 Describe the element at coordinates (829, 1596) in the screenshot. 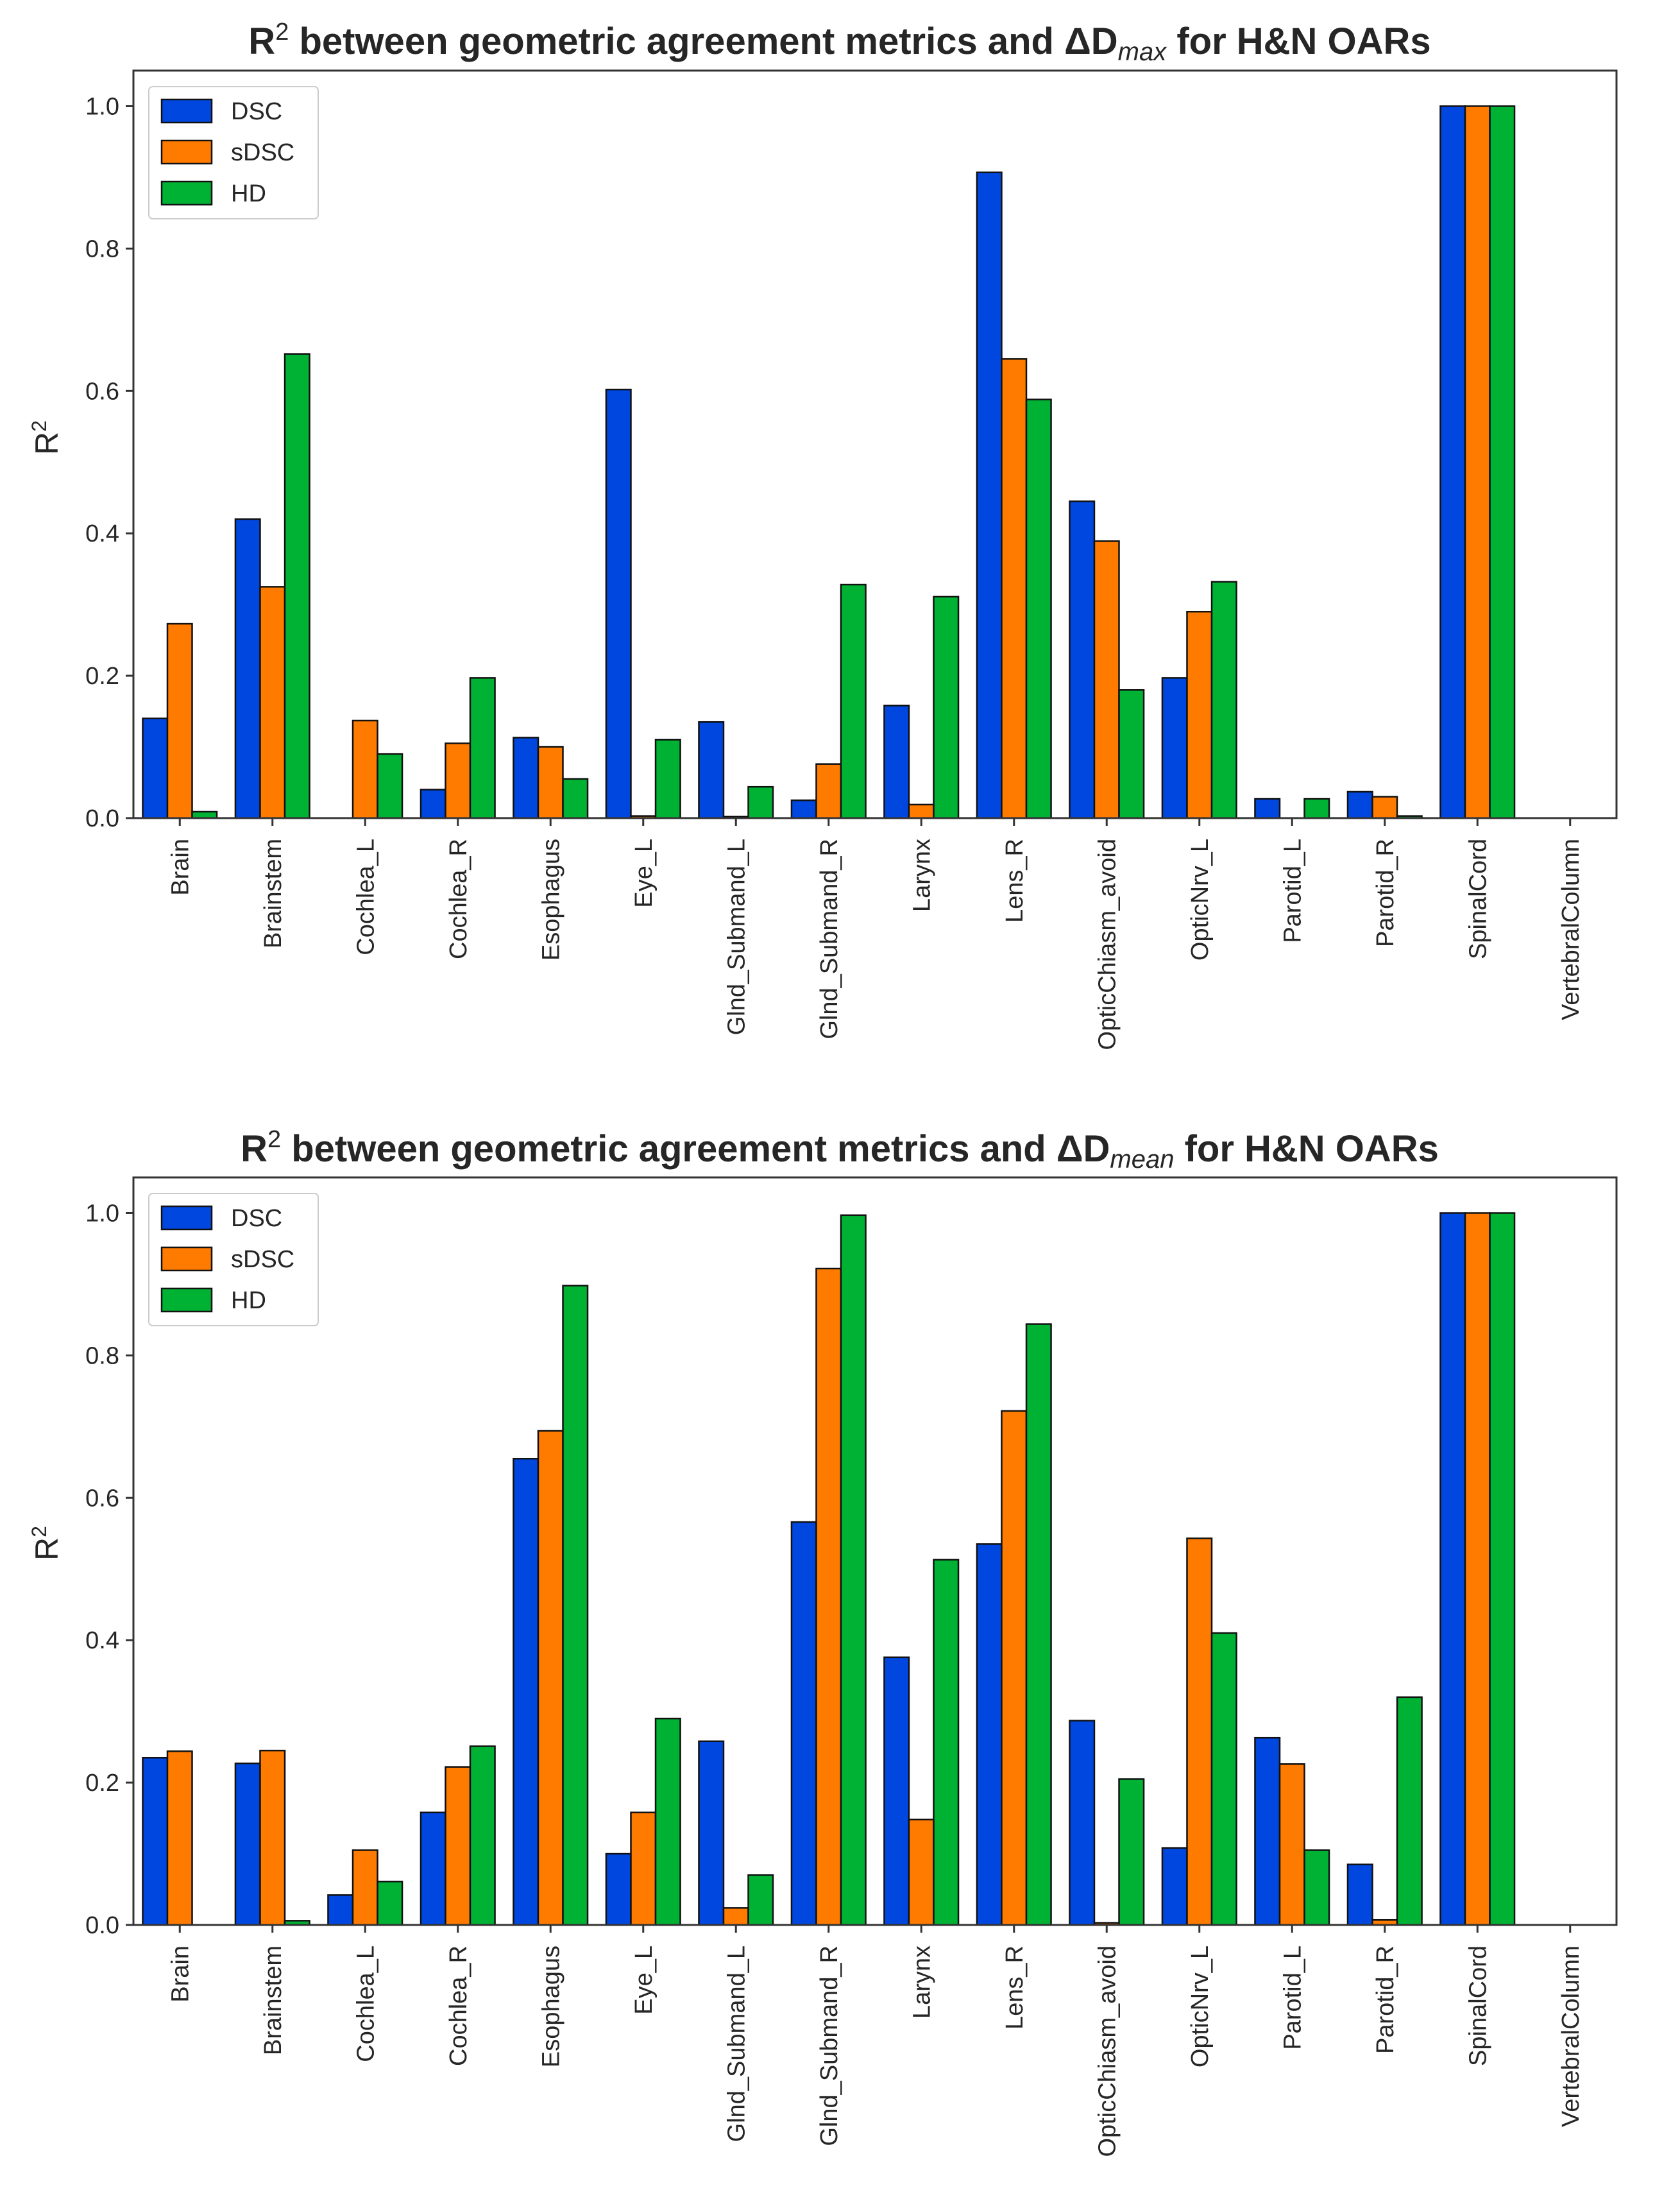

I see `bar-sdsc-glnd_submand_r` at that location.